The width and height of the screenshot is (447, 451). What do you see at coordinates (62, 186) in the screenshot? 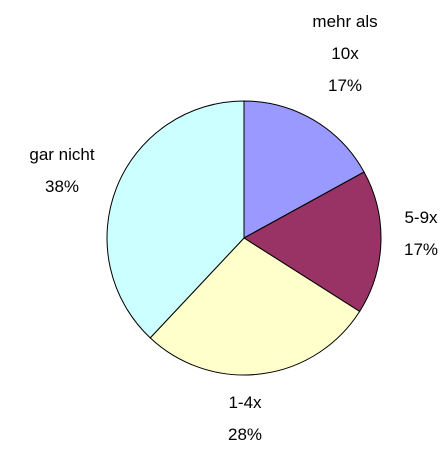
I see `value-label: 38%` at bounding box center [62, 186].